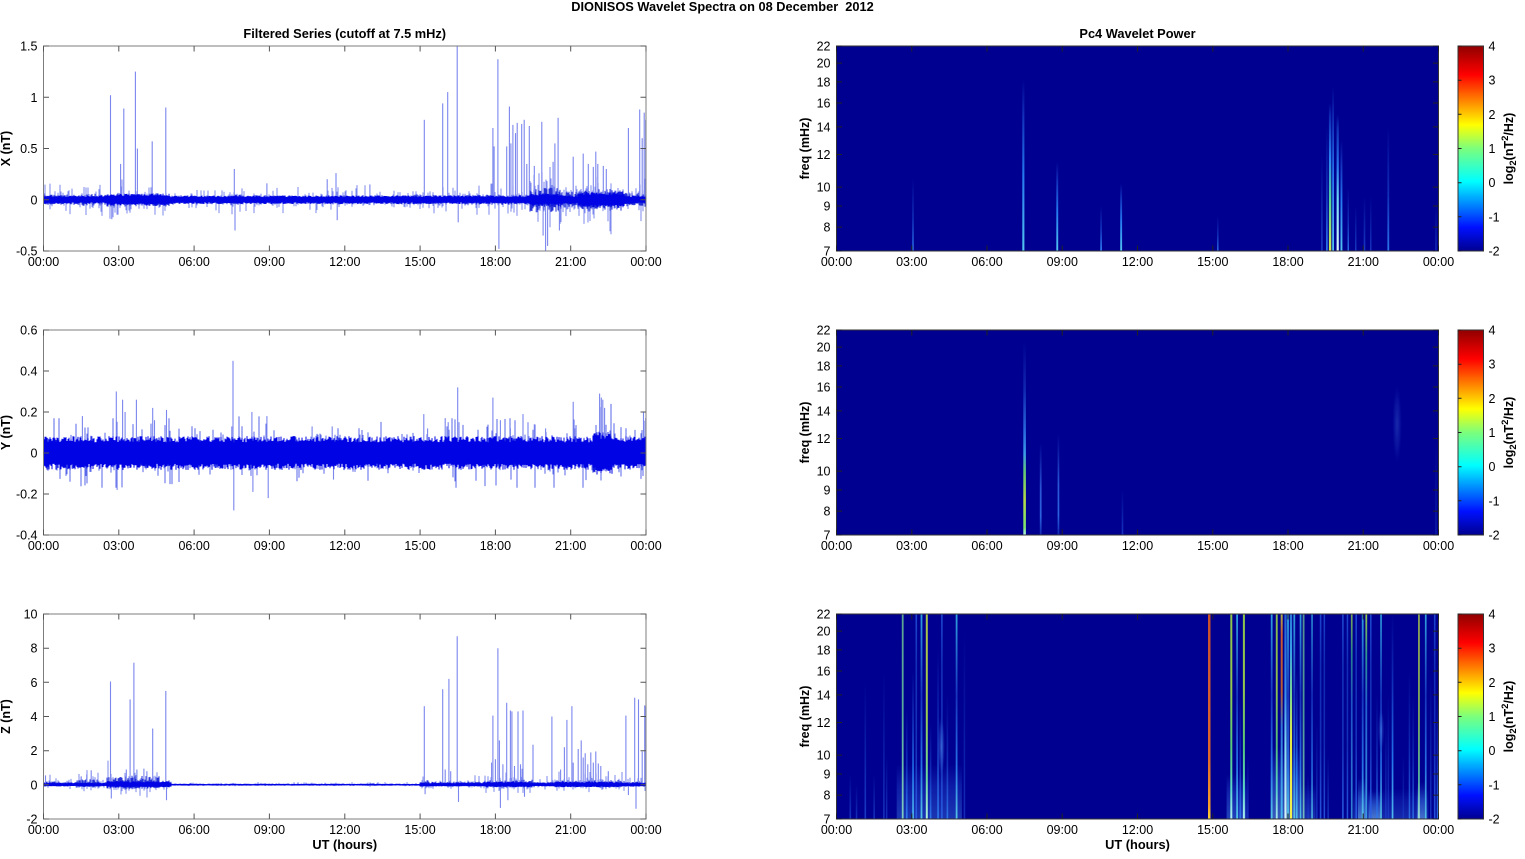  Describe the element at coordinates (28, 149) in the screenshot. I see `svg-text: 0.5` at that location.